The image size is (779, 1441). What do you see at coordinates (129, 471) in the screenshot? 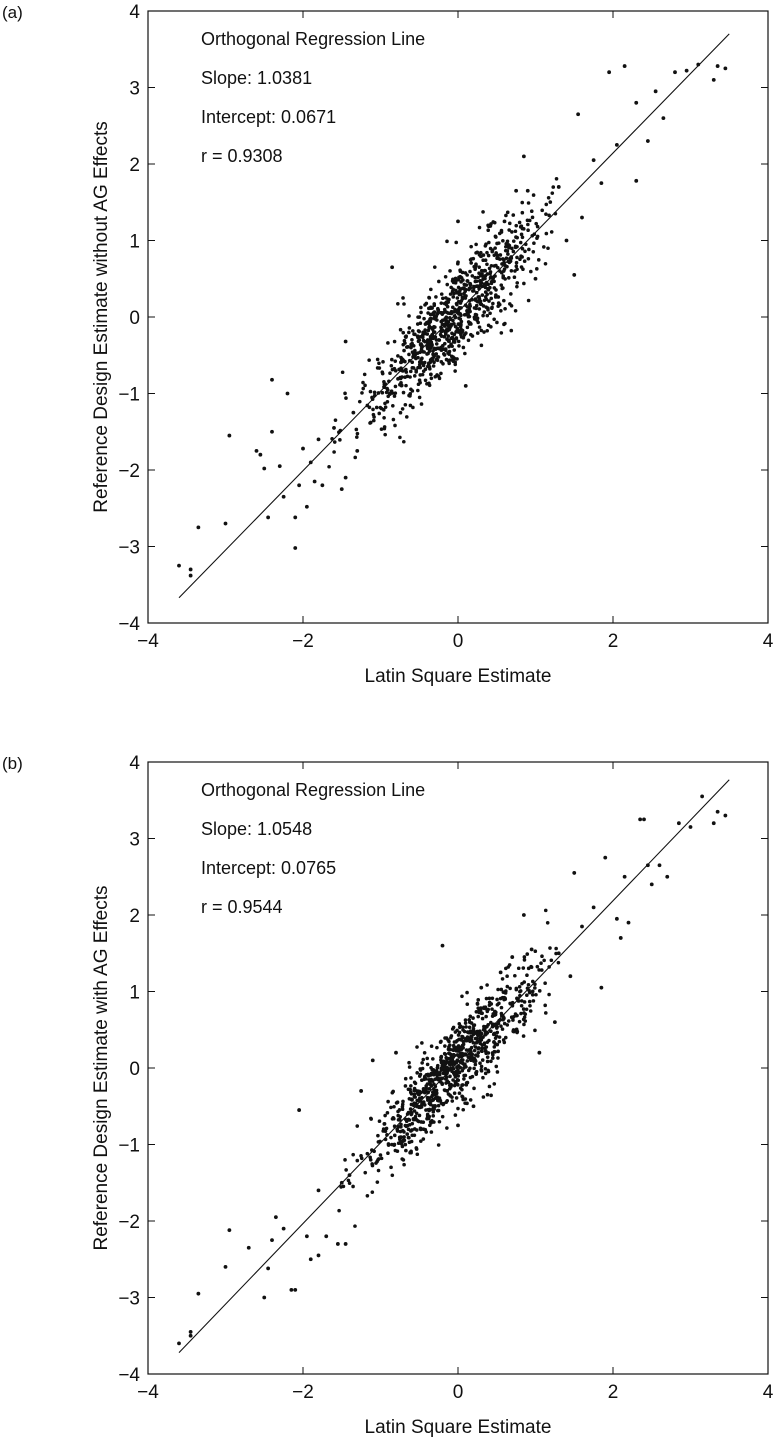
I see `y-tick-label: −2` at bounding box center [129, 471].